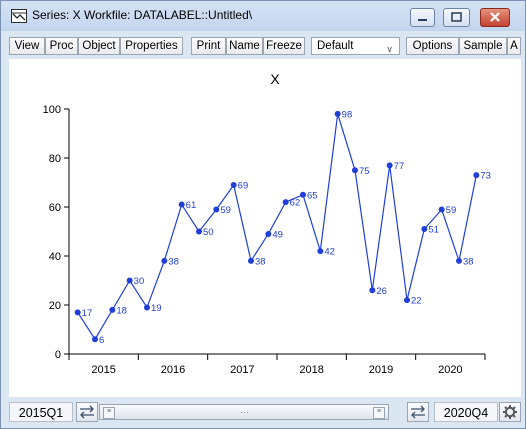 The width and height of the screenshot is (526, 429). I want to click on y-tick-label: 80, so click(55, 159).